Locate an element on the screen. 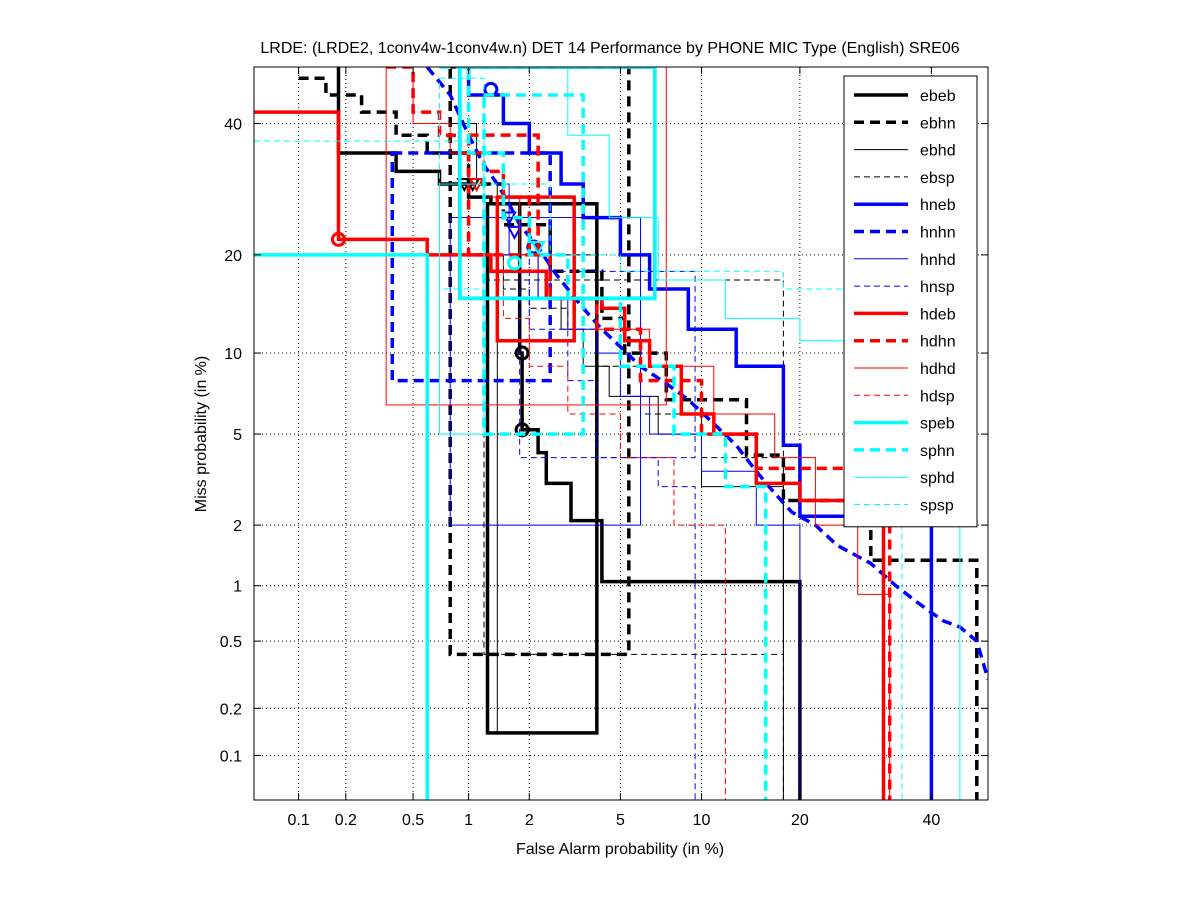 Image resolution: width=1201 pixels, height=900 pixels. y-tick-label: 5 is located at coordinates (237, 435).